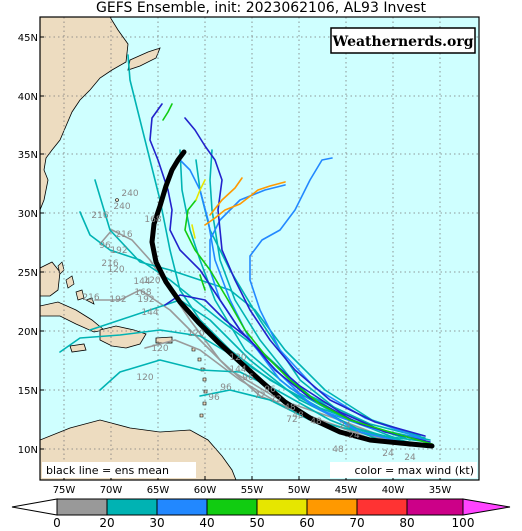  I want to click on colorbar-tick-labels: 0 20 30 40 50 60 70 80 100, so click(263, 523).